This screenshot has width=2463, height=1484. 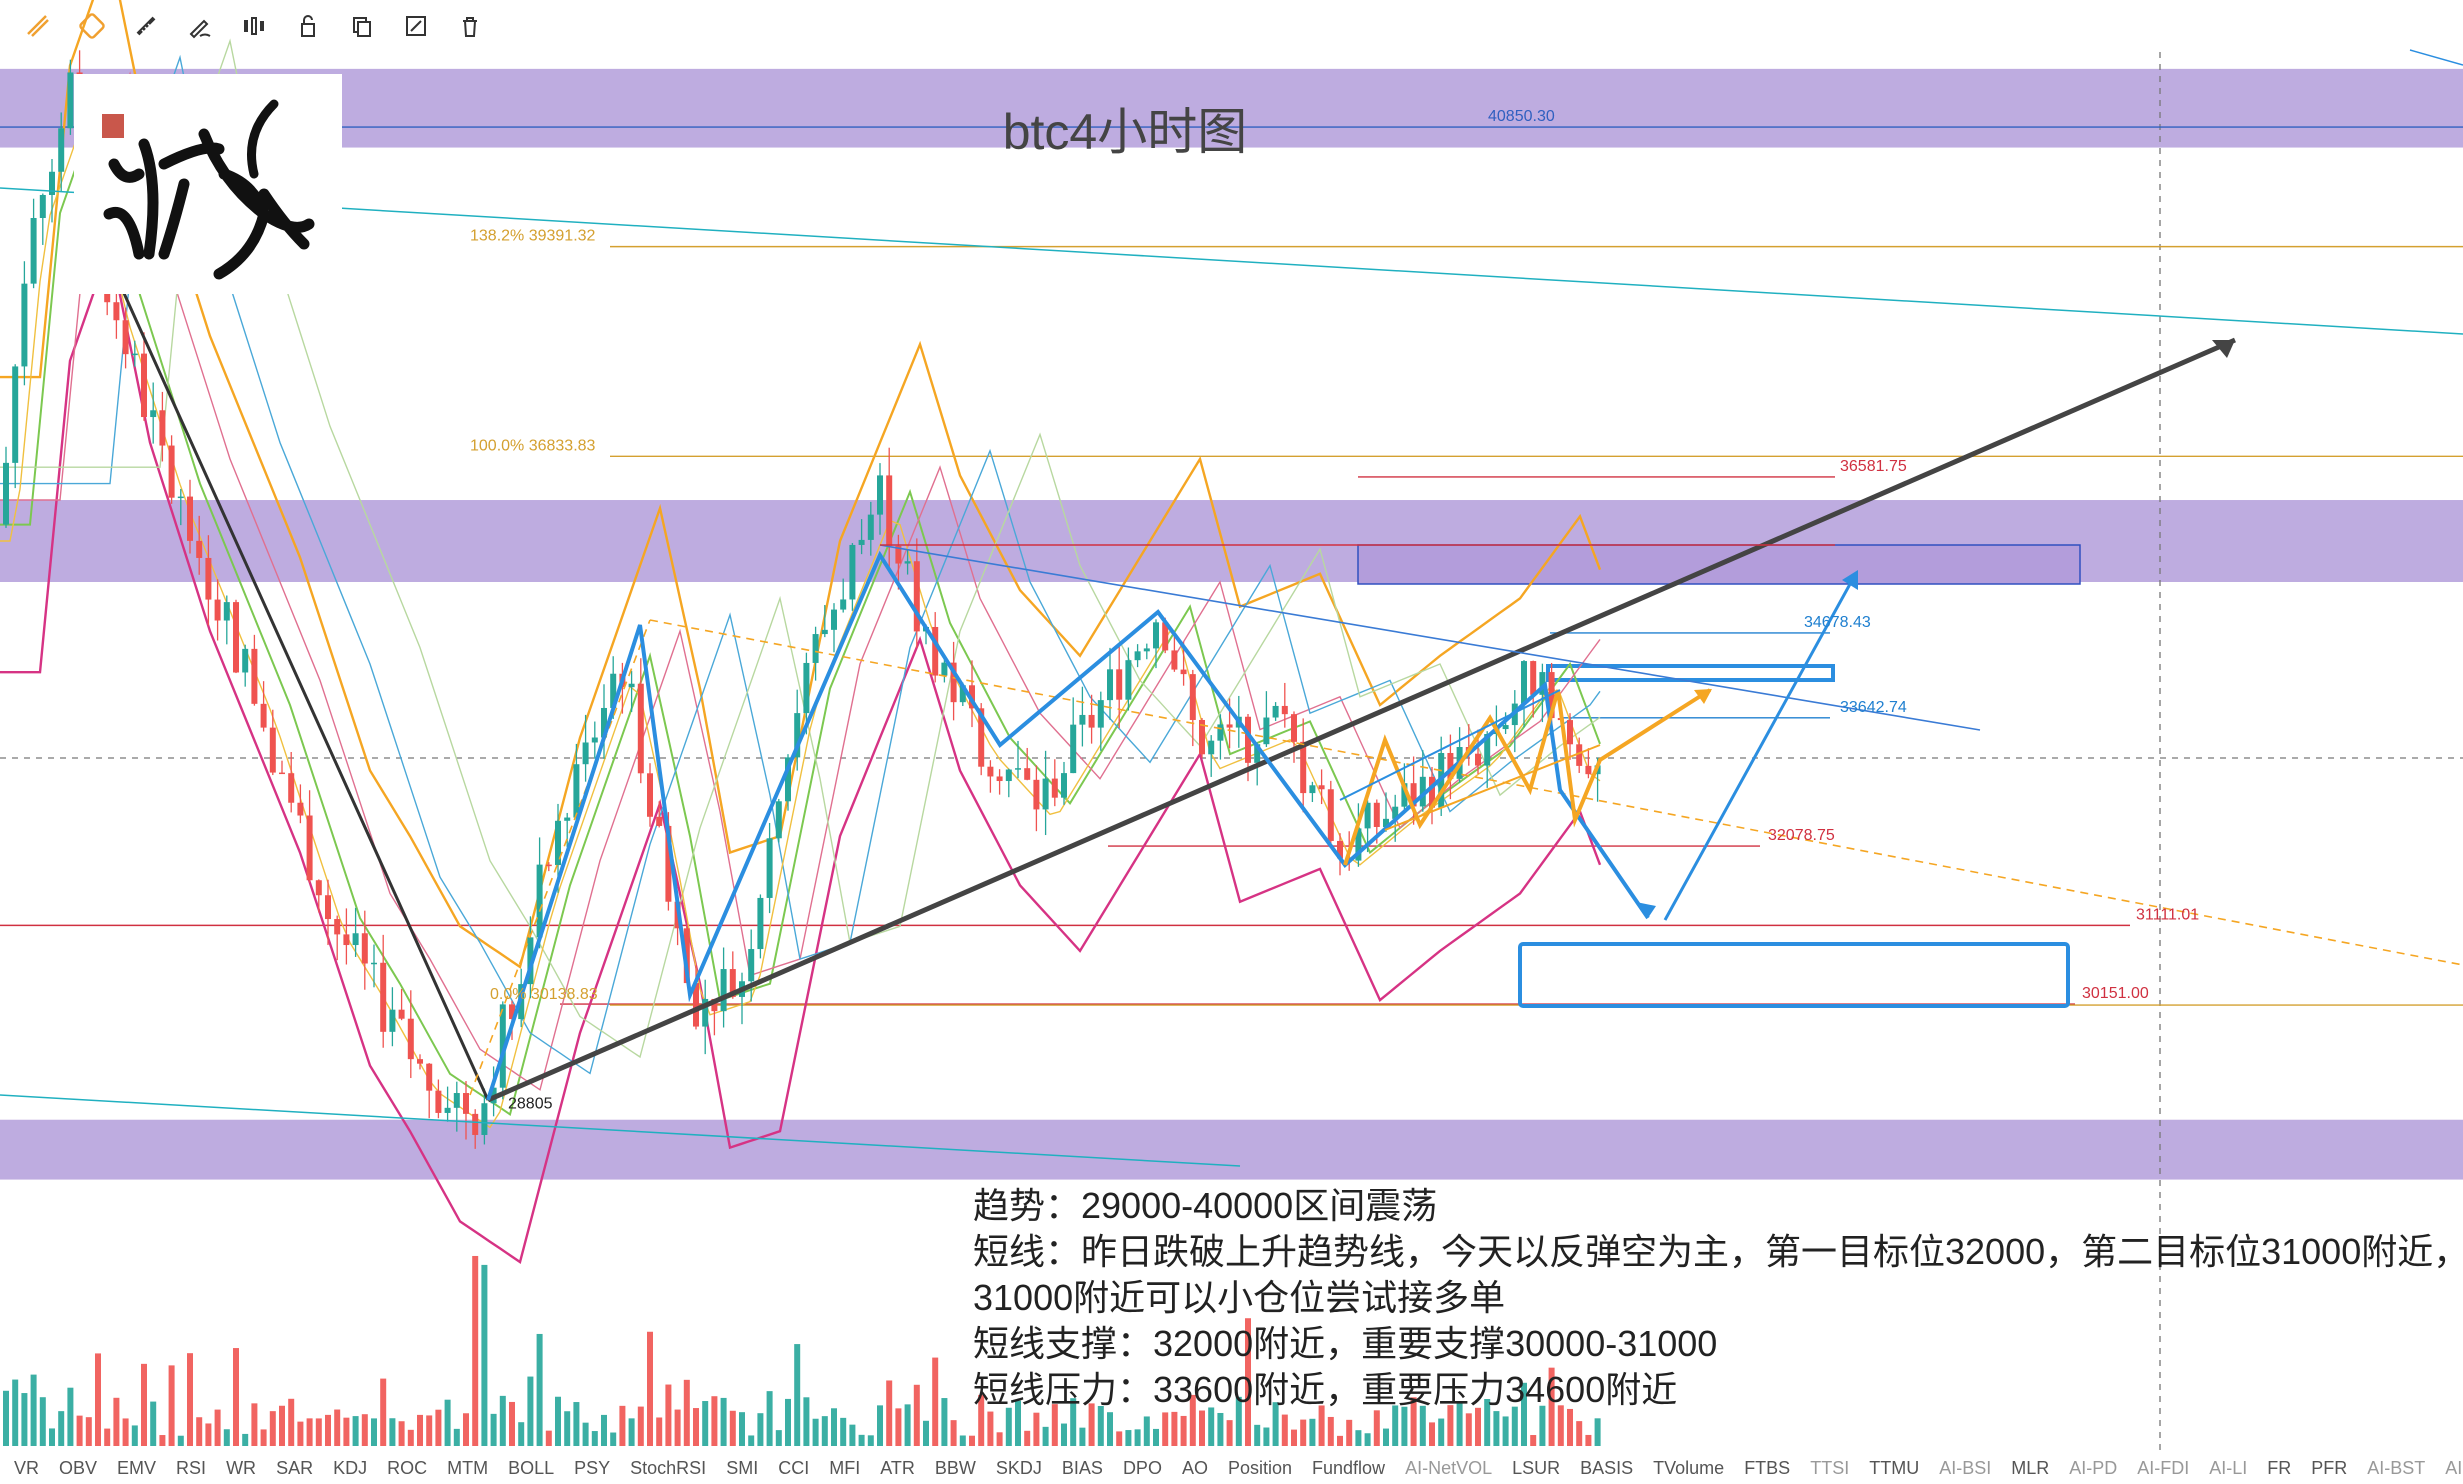 I want to click on indicator-ai-netvol: AI-NetVOL, so click(x=1449, y=1467).